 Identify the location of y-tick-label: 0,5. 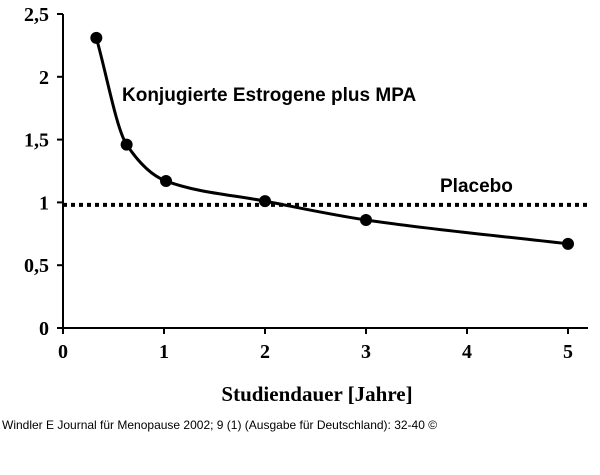
(36, 266).